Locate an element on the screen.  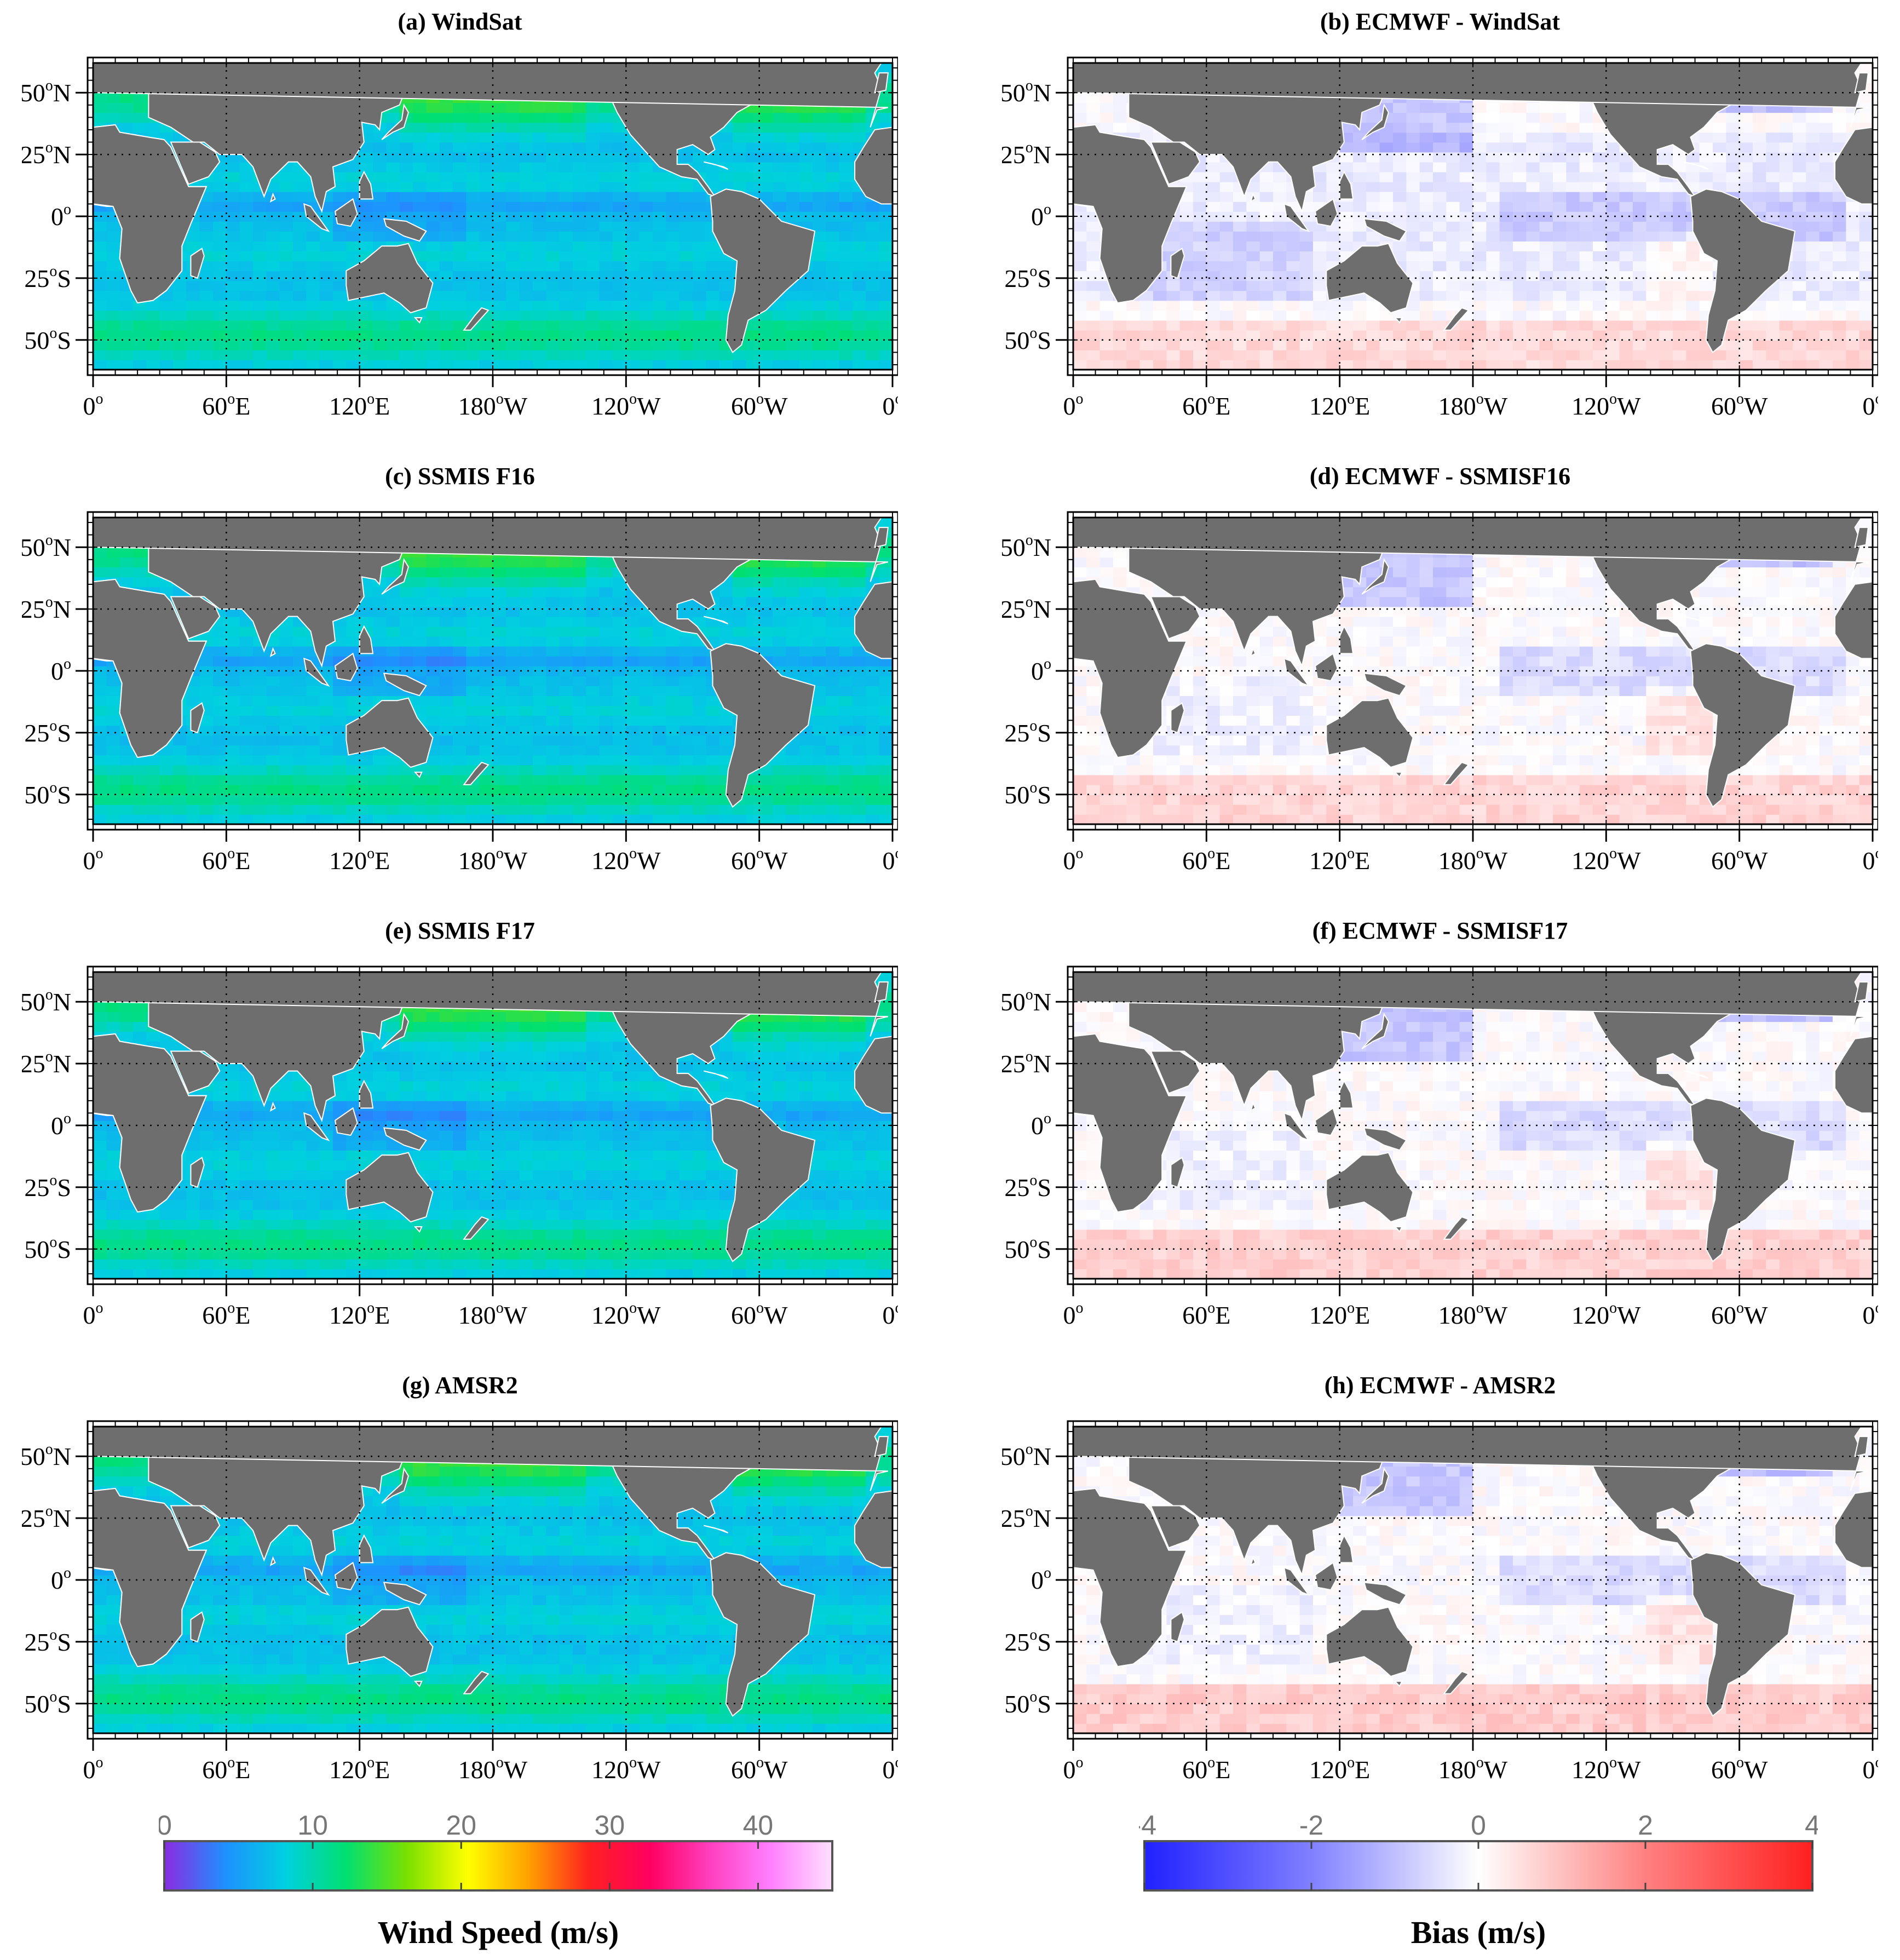
panel-title: (c) SSMIS F16 is located at coordinates (460, 476).